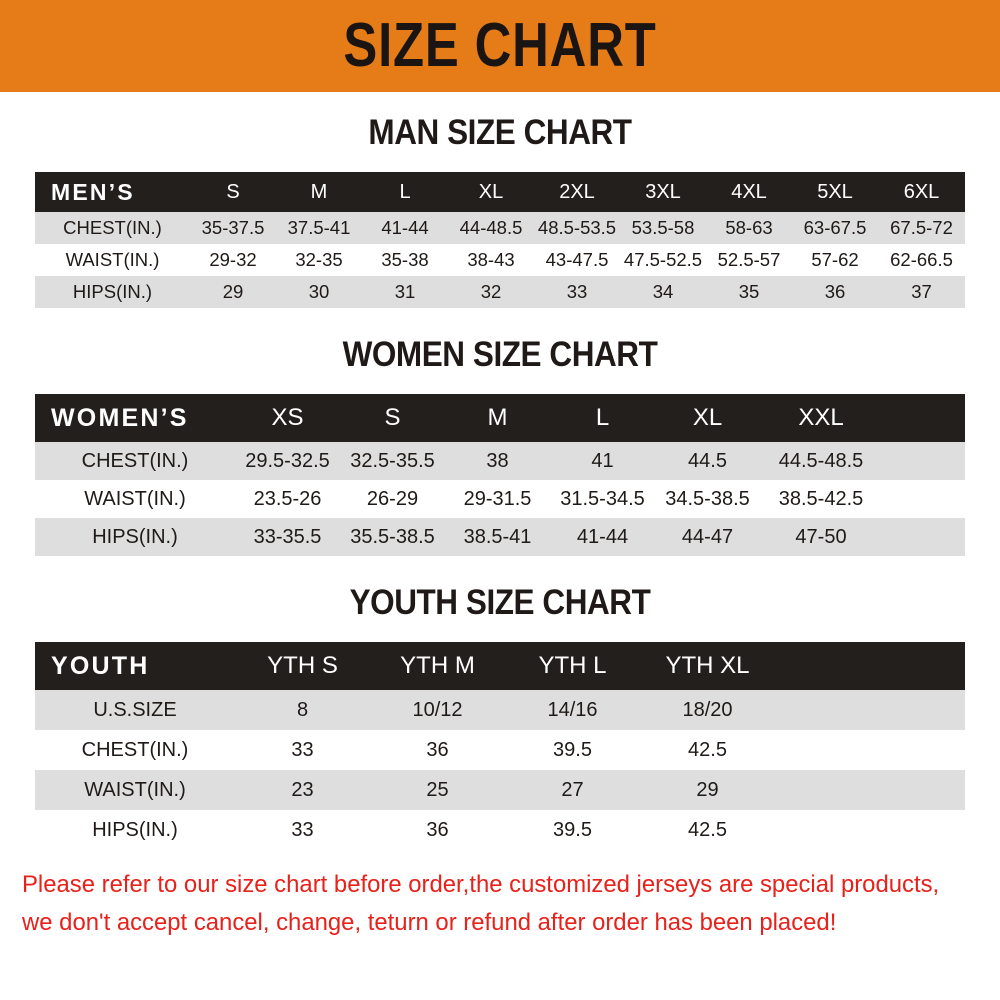 This screenshot has width=1000, height=1000. Describe the element at coordinates (500, 750) in the screenshot. I see `table-row: CHEST(IN.) 33 36 39.5 42.5` at that location.